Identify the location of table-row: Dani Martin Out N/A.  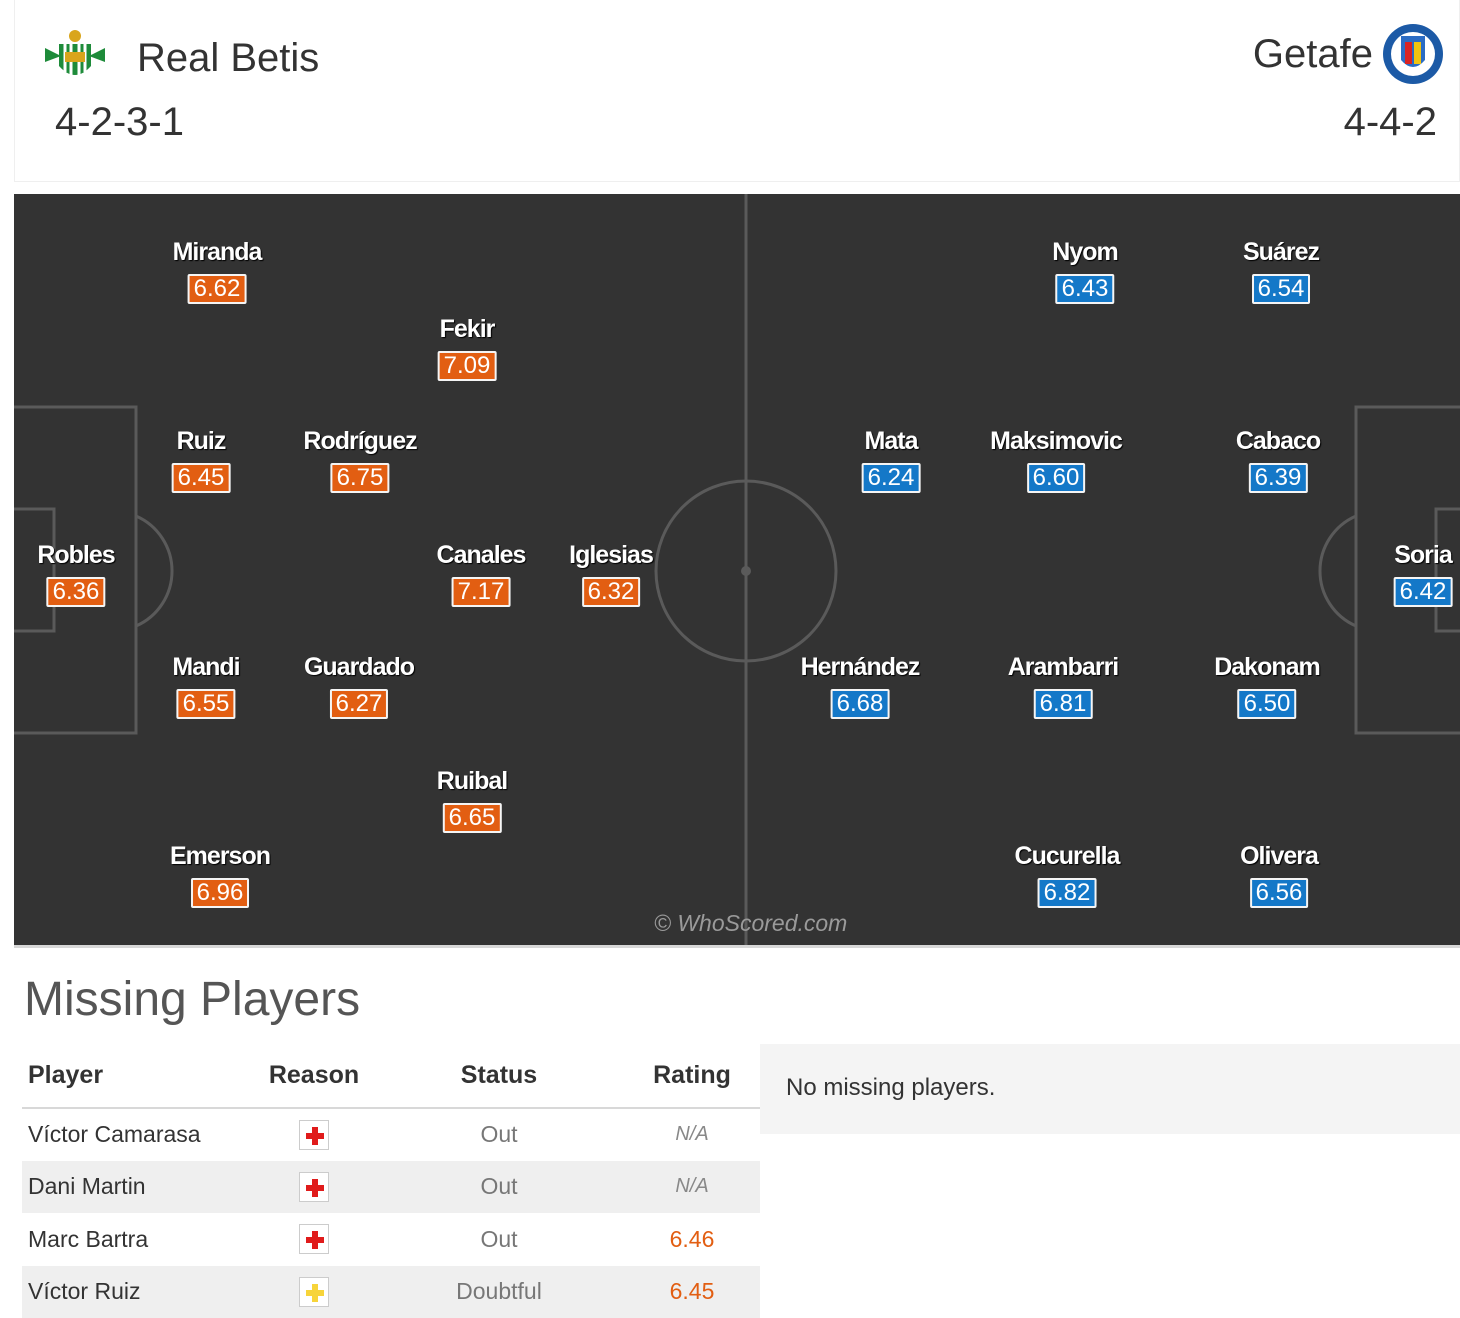
(391, 1186).